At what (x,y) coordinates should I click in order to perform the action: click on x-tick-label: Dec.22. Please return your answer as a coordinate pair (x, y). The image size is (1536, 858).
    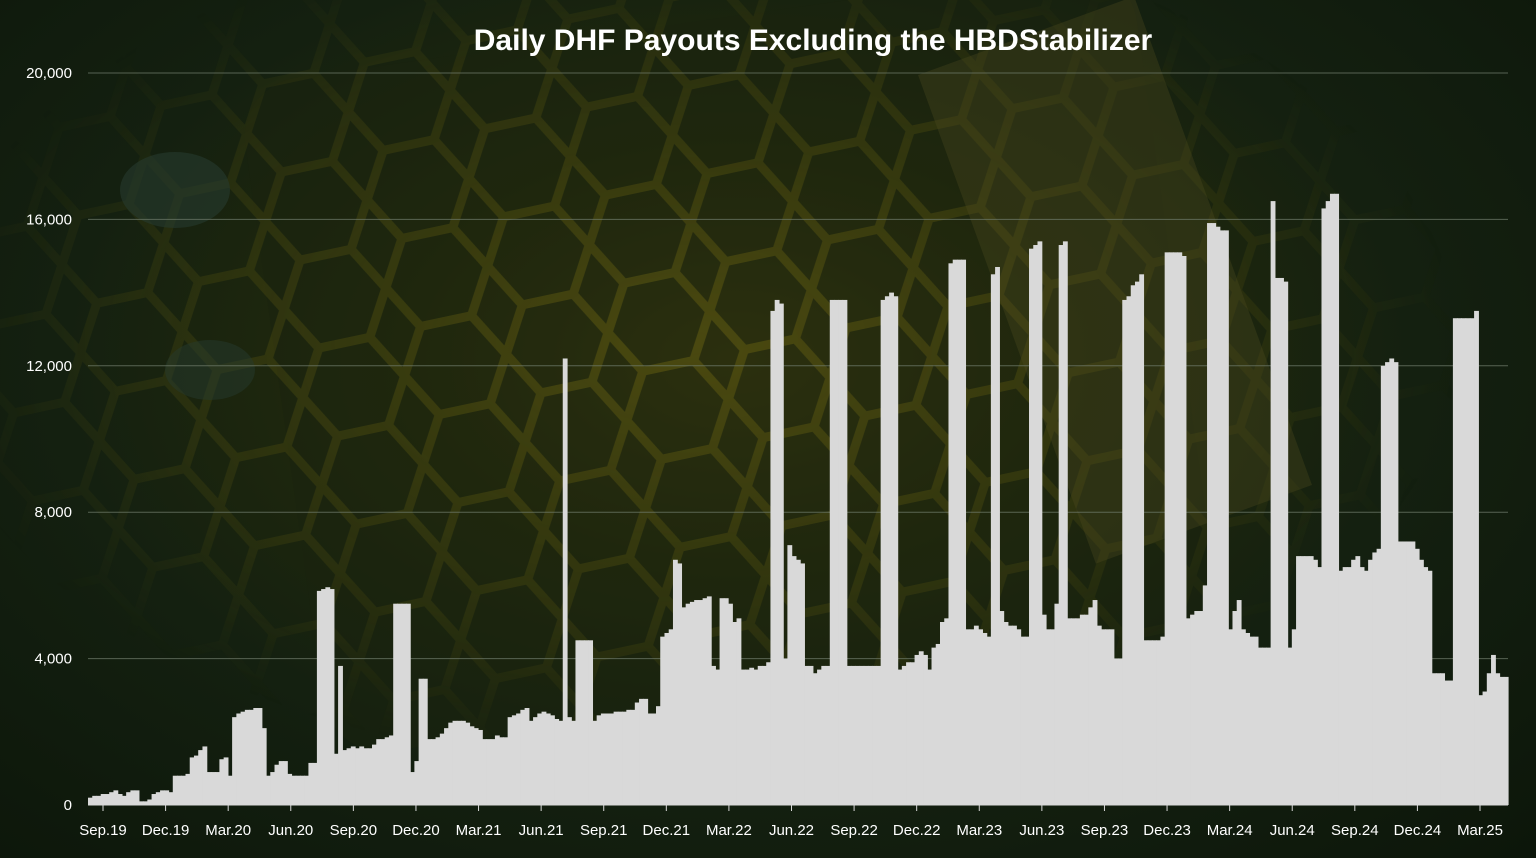
    Looking at the image, I should click on (917, 830).